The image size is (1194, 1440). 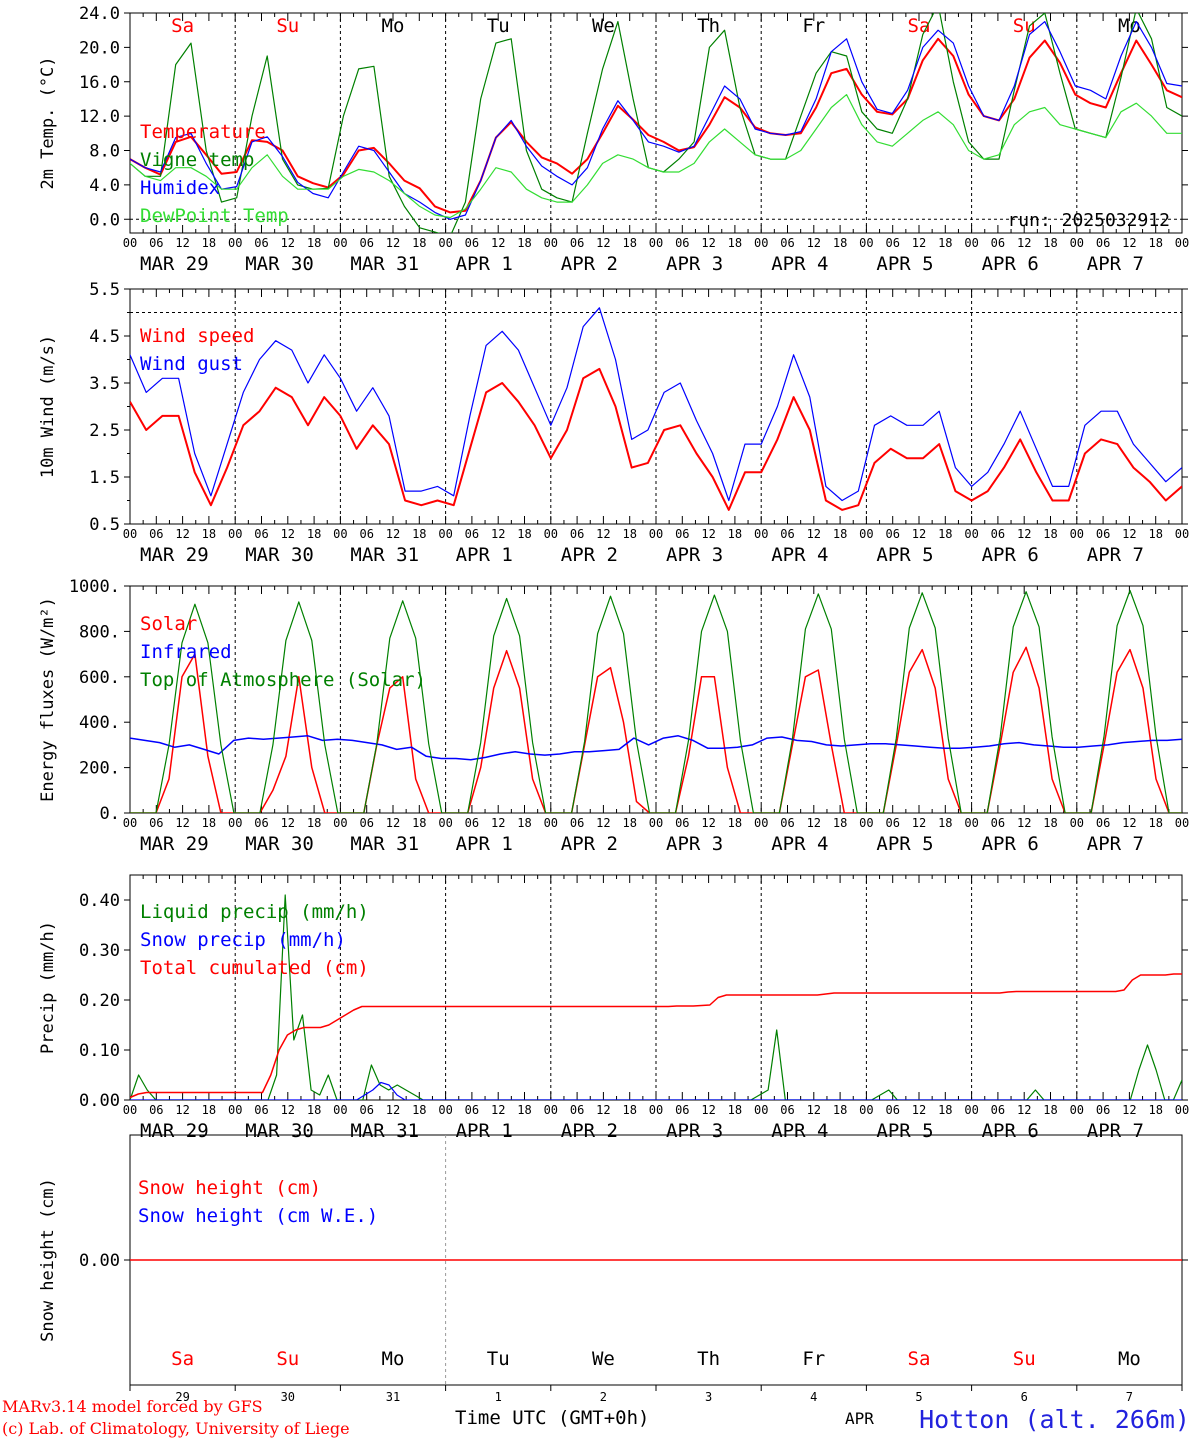 What do you see at coordinates (99, 723) in the screenshot?
I see `y-tick-label: 400.` at bounding box center [99, 723].